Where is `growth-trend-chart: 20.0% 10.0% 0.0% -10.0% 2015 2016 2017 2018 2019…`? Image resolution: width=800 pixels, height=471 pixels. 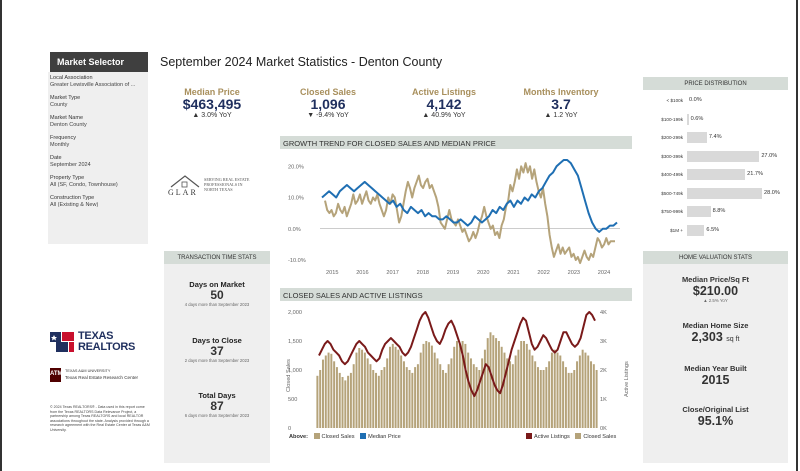
growth-trend-chart: 20.0% 10.0% 0.0% -10.0% 2015 2016 2017 2018 2019… is located at coordinates (454, 217).